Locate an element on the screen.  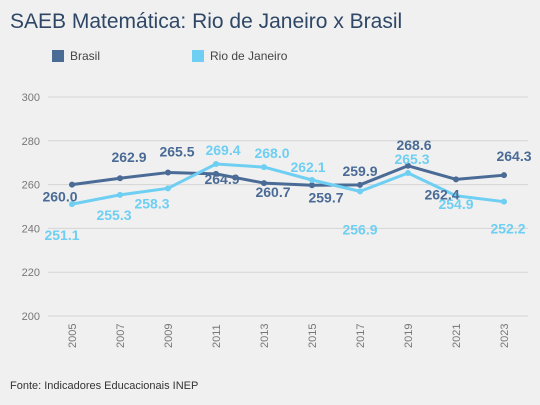
data-label-s0-2015: 259.7 is located at coordinates (325, 197).